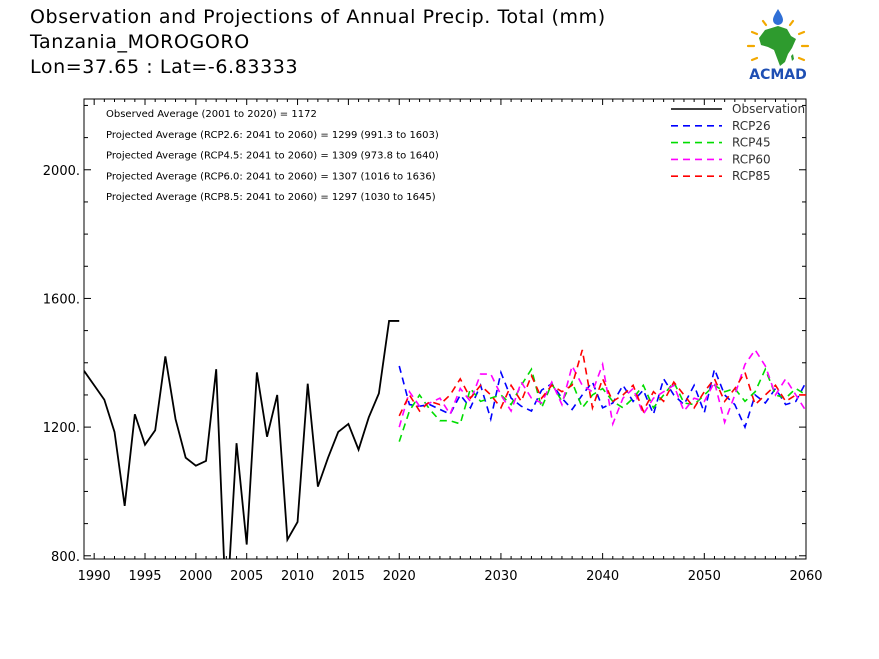 This screenshot has width=879, height=659. Describe the element at coordinates (751, 159) in the screenshot. I see `legend-label: RCP60` at that location.